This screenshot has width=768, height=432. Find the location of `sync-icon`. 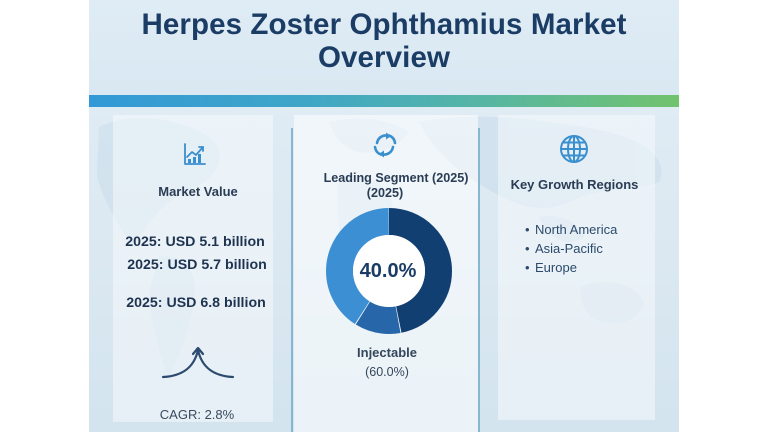

sync-icon is located at coordinates (385, 145).